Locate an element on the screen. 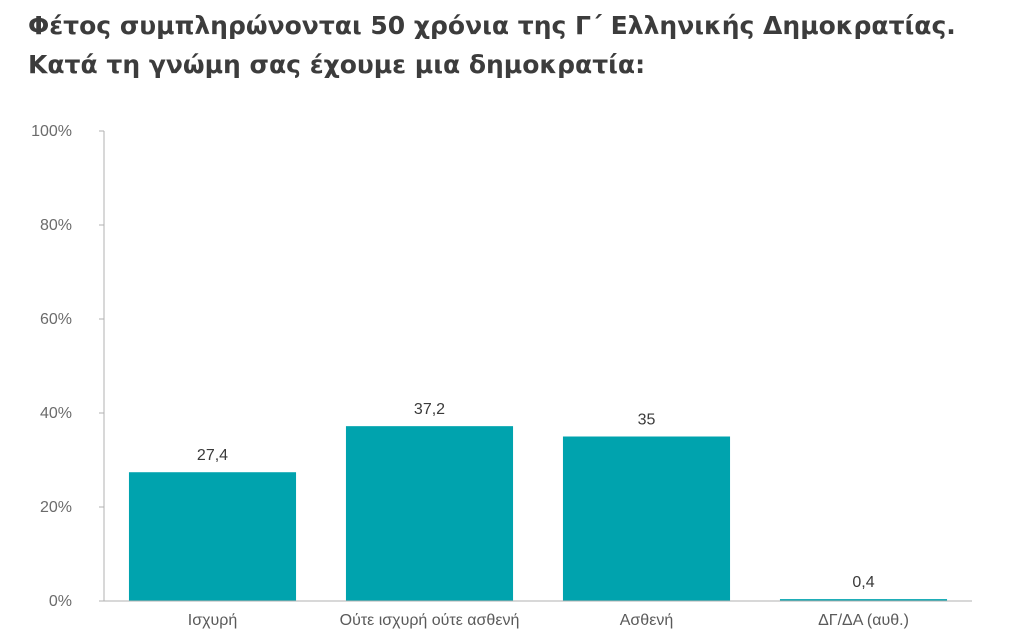 This screenshot has height=642, width=1024. category-label-2: Ούτε ισχυρή ούτε ασθενή is located at coordinates (430, 620).